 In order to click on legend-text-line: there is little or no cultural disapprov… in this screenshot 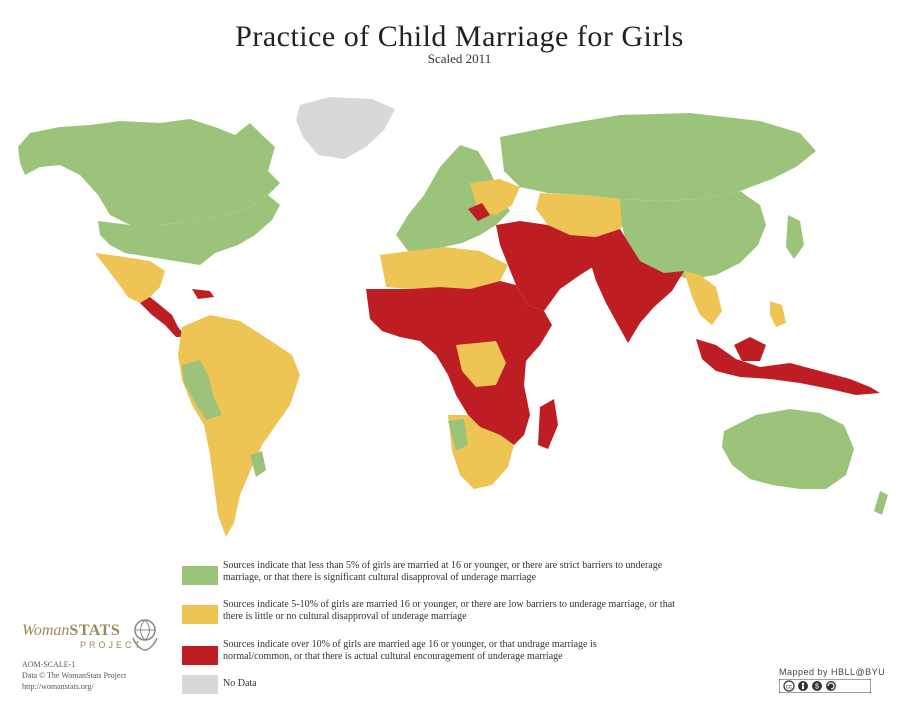, I will do `click(345, 616)`.